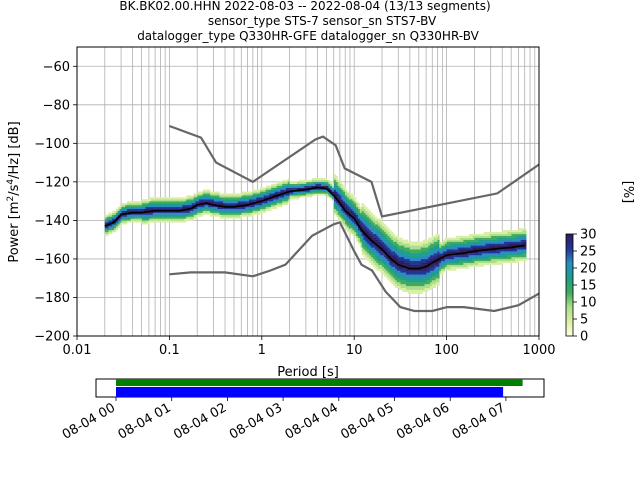  Describe the element at coordinates (309, 347) in the screenshot. I see `x-axis: 0.01 0.1 1 10 100 1000` at that location.